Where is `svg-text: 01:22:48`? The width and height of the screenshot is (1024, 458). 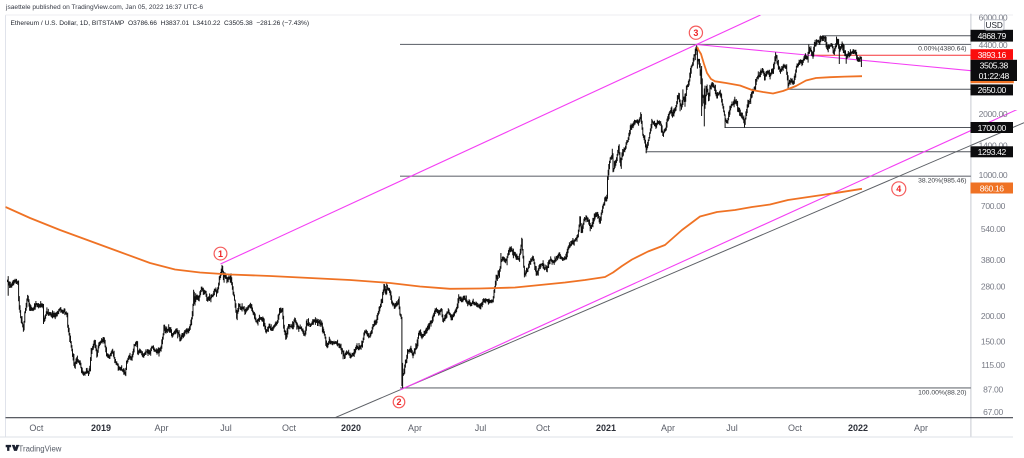
svg-text: 01:22:48 is located at coordinates (994, 76).